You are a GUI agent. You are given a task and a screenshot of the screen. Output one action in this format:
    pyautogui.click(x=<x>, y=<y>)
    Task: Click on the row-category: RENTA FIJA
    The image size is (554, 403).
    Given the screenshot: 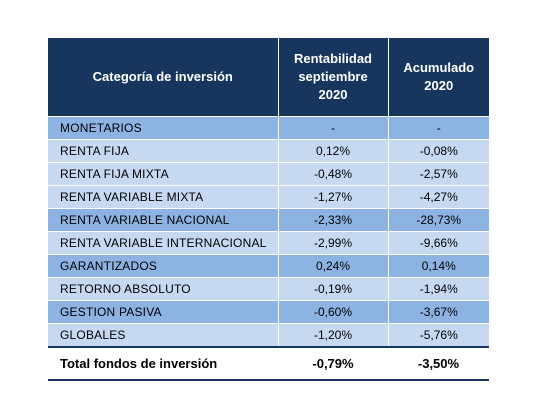 What is the action you would take?
    pyautogui.click(x=163, y=151)
    